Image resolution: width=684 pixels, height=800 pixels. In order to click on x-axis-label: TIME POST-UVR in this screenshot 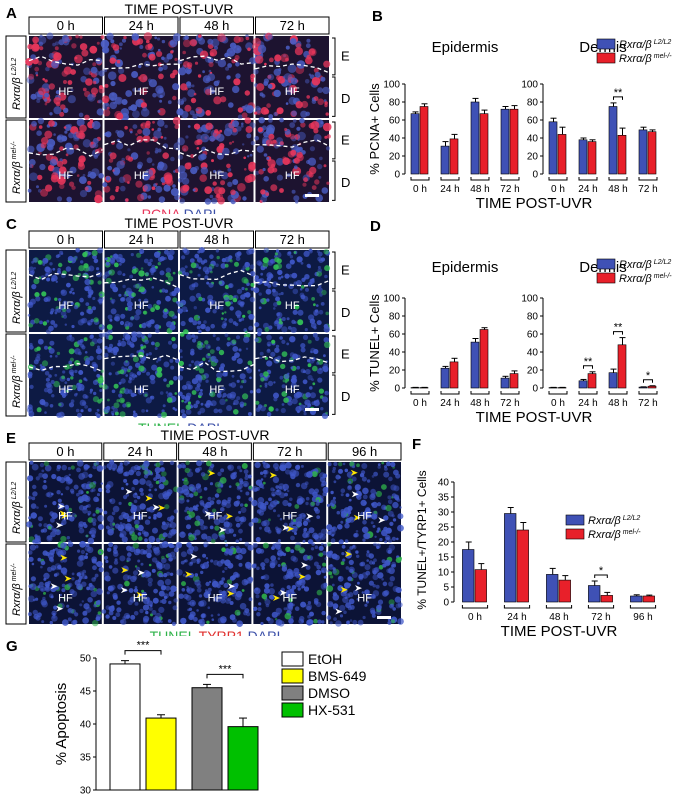, I will do `click(559, 631)`.